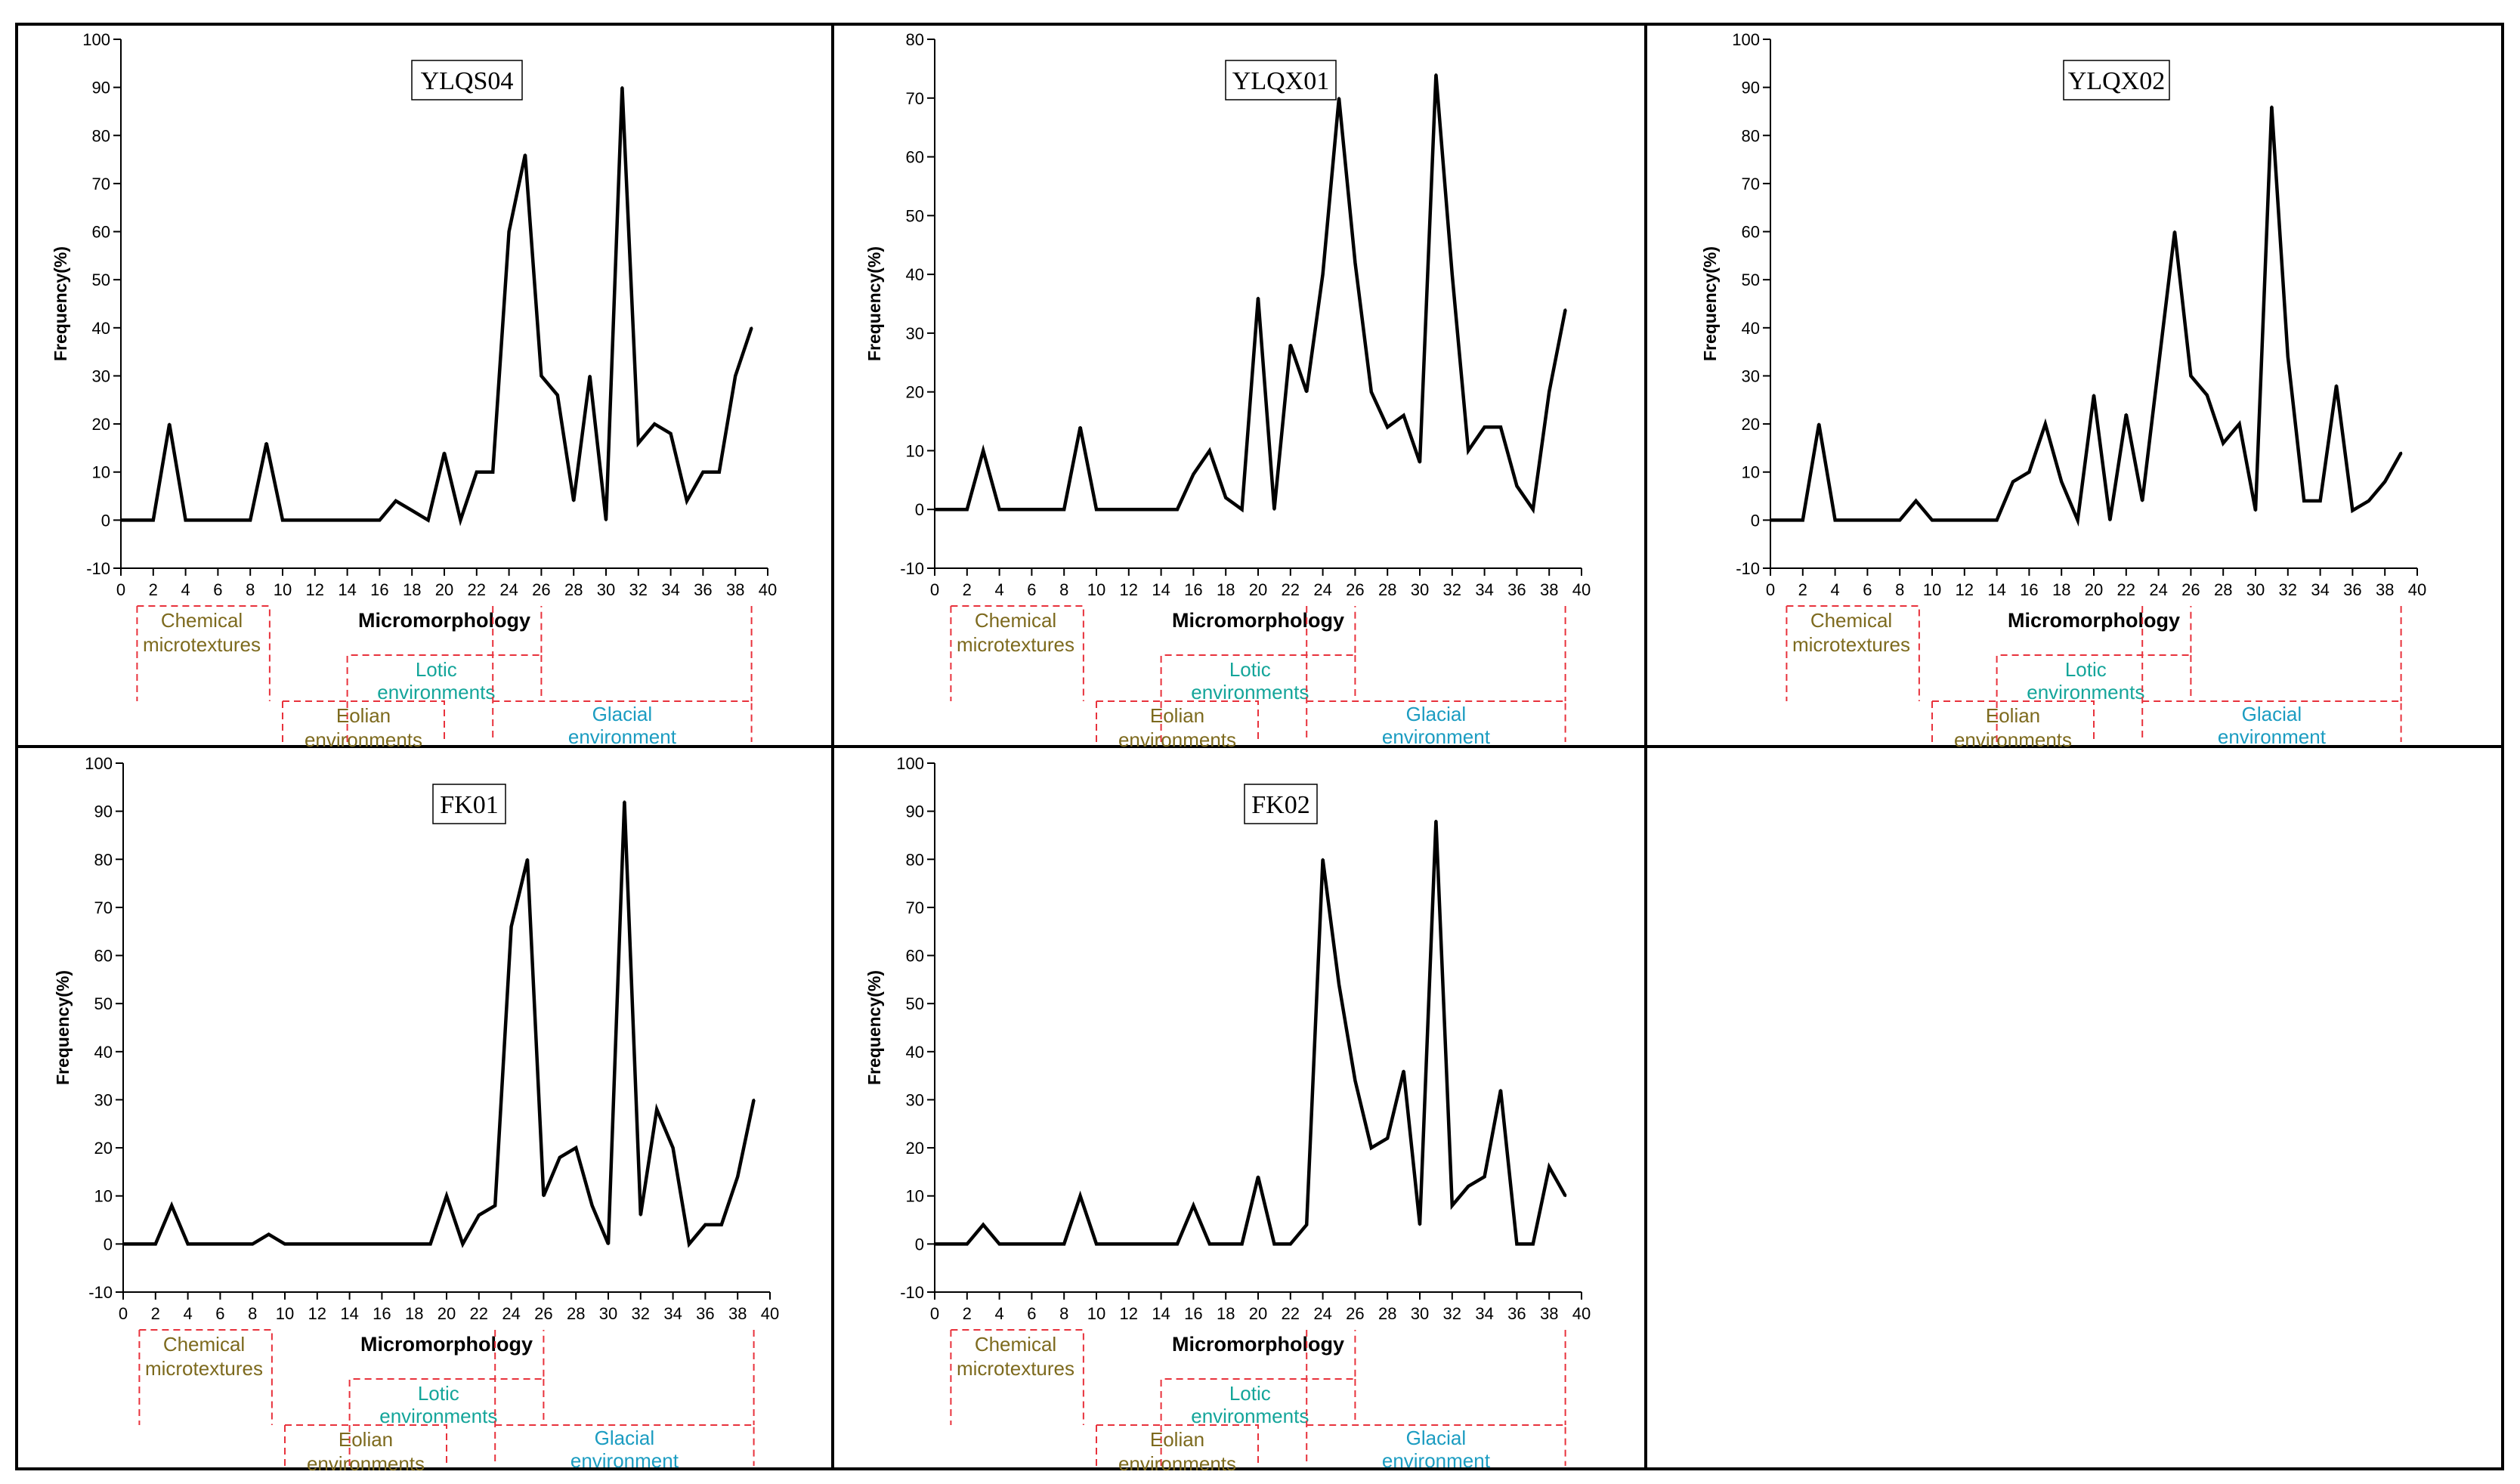 This screenshot has width=2520, height=1484. What do you see at coordinates (187, 1313) in the screenshot?
I see `x-tick-label: 4` at bounding box center [187, 1313].